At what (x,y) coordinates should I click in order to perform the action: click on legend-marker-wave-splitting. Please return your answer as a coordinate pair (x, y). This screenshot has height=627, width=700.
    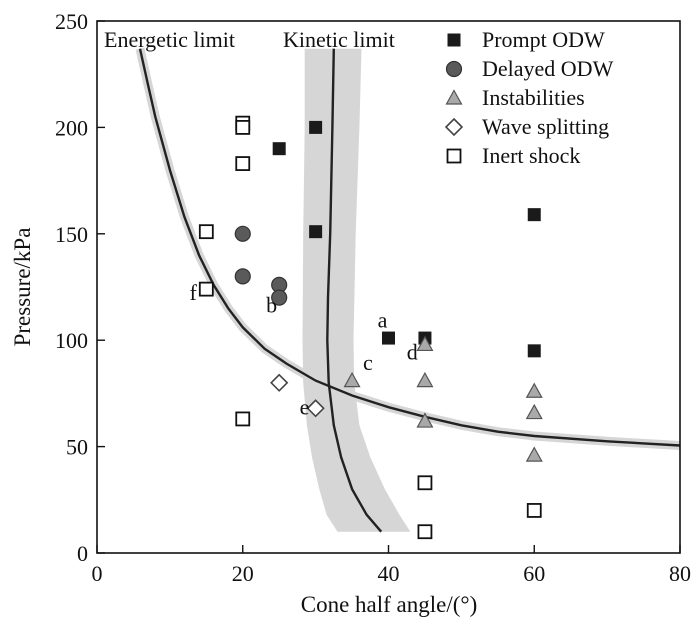
    Looking at the image, I should click on (454, 127).